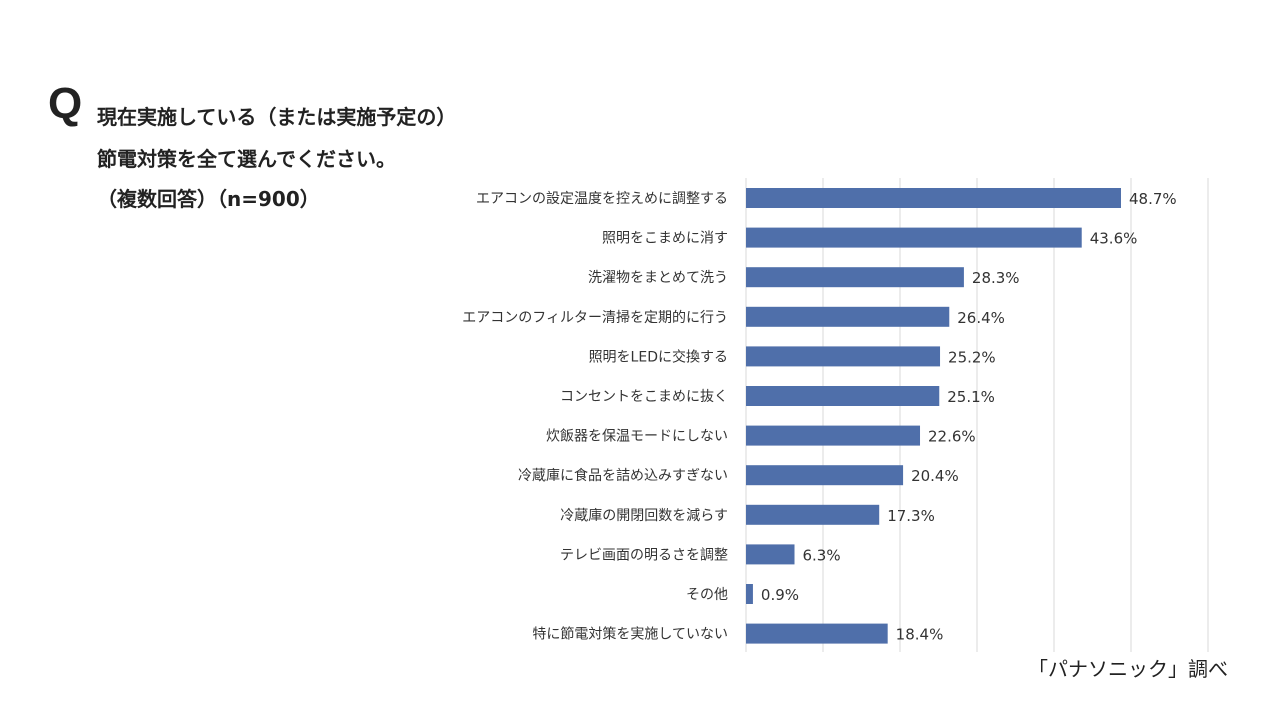  I want to click on category-label: 洗濯物をまとめて洗う, so click(658, 278).